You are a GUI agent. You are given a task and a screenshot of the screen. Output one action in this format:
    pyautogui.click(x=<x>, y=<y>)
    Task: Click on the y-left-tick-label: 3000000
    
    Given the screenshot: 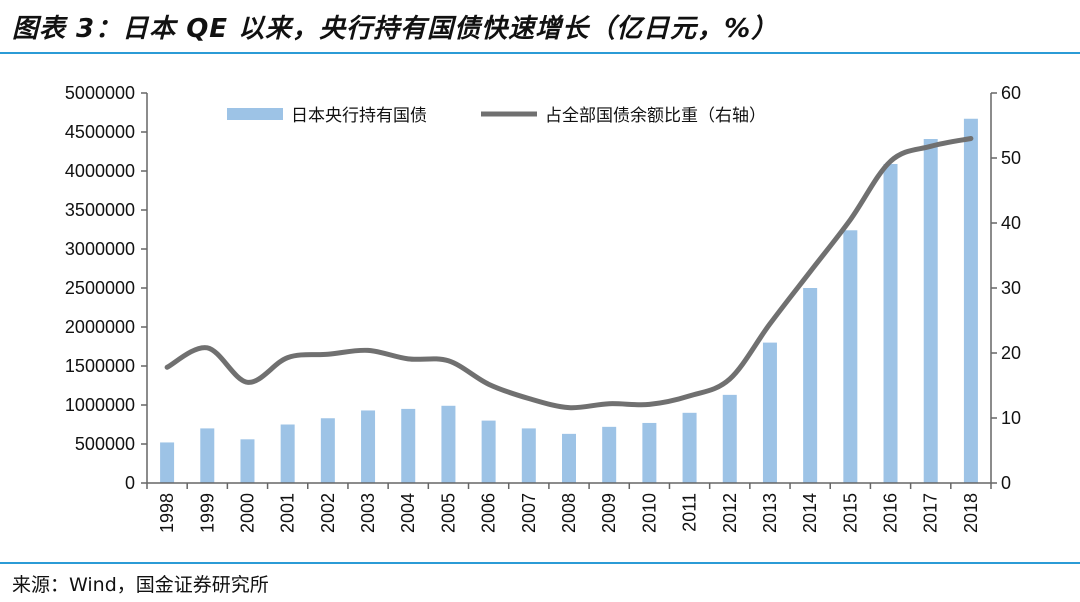 What is the action you would take?
    pyautogui.click(x=100, y=249)
    